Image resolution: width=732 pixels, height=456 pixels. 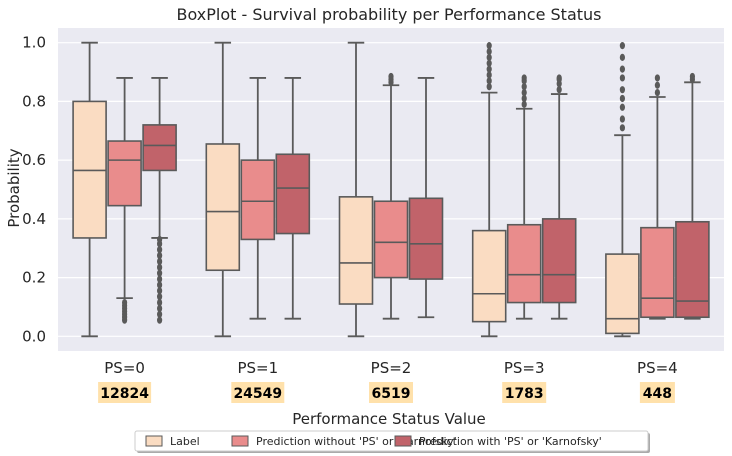 I want to click on box-3-ps2, so click(x=426, y=198).